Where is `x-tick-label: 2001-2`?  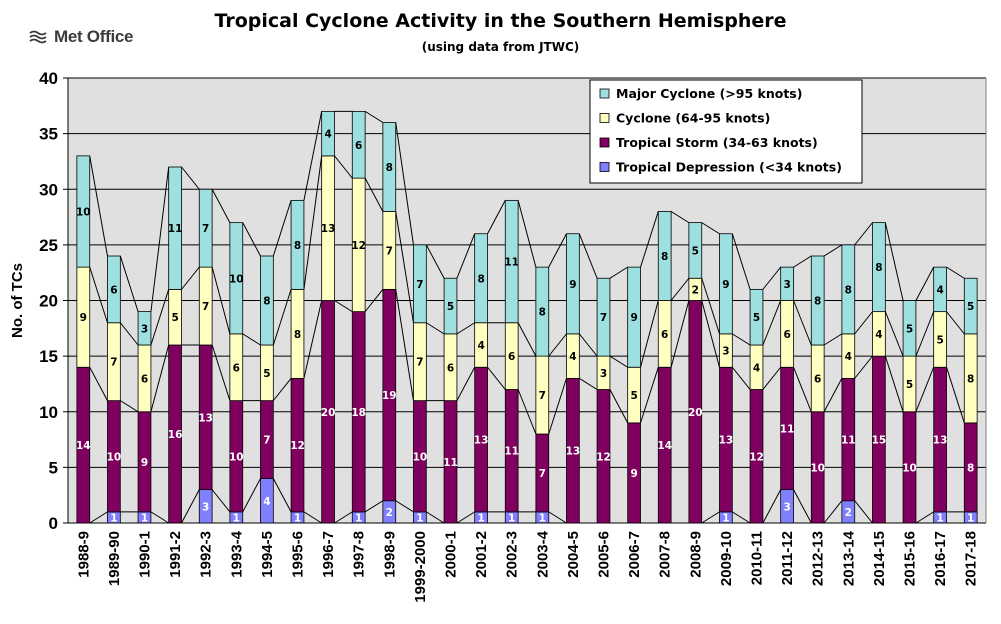
x-tick-label: 2001-2 is located at coordinates (481, 554).